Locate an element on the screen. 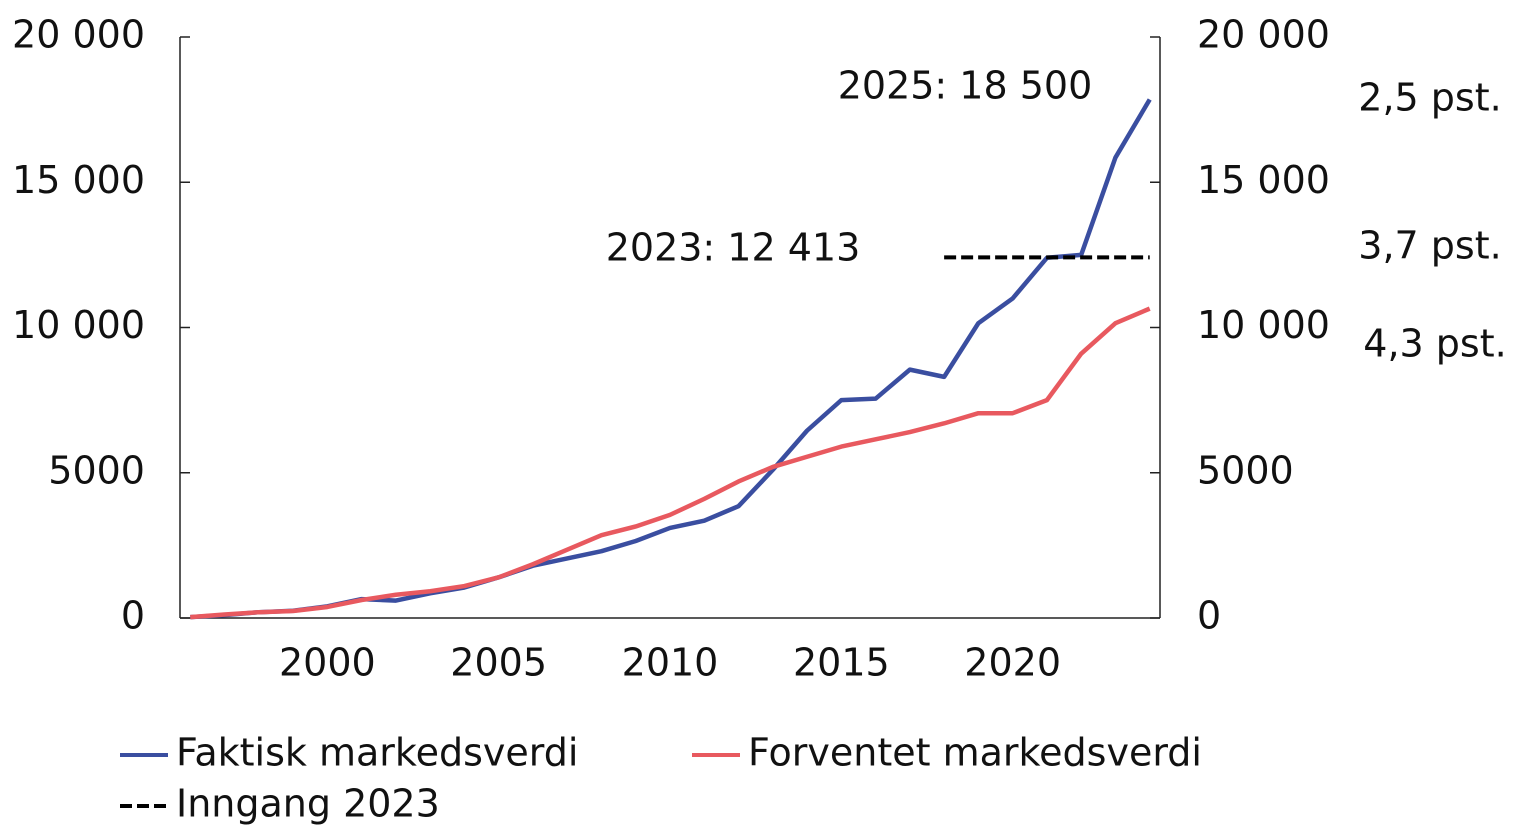 Image resolution: width=1521 pixels, height=833 pixels. x-tick-label: 2015 is located at coordinates (841, 663).